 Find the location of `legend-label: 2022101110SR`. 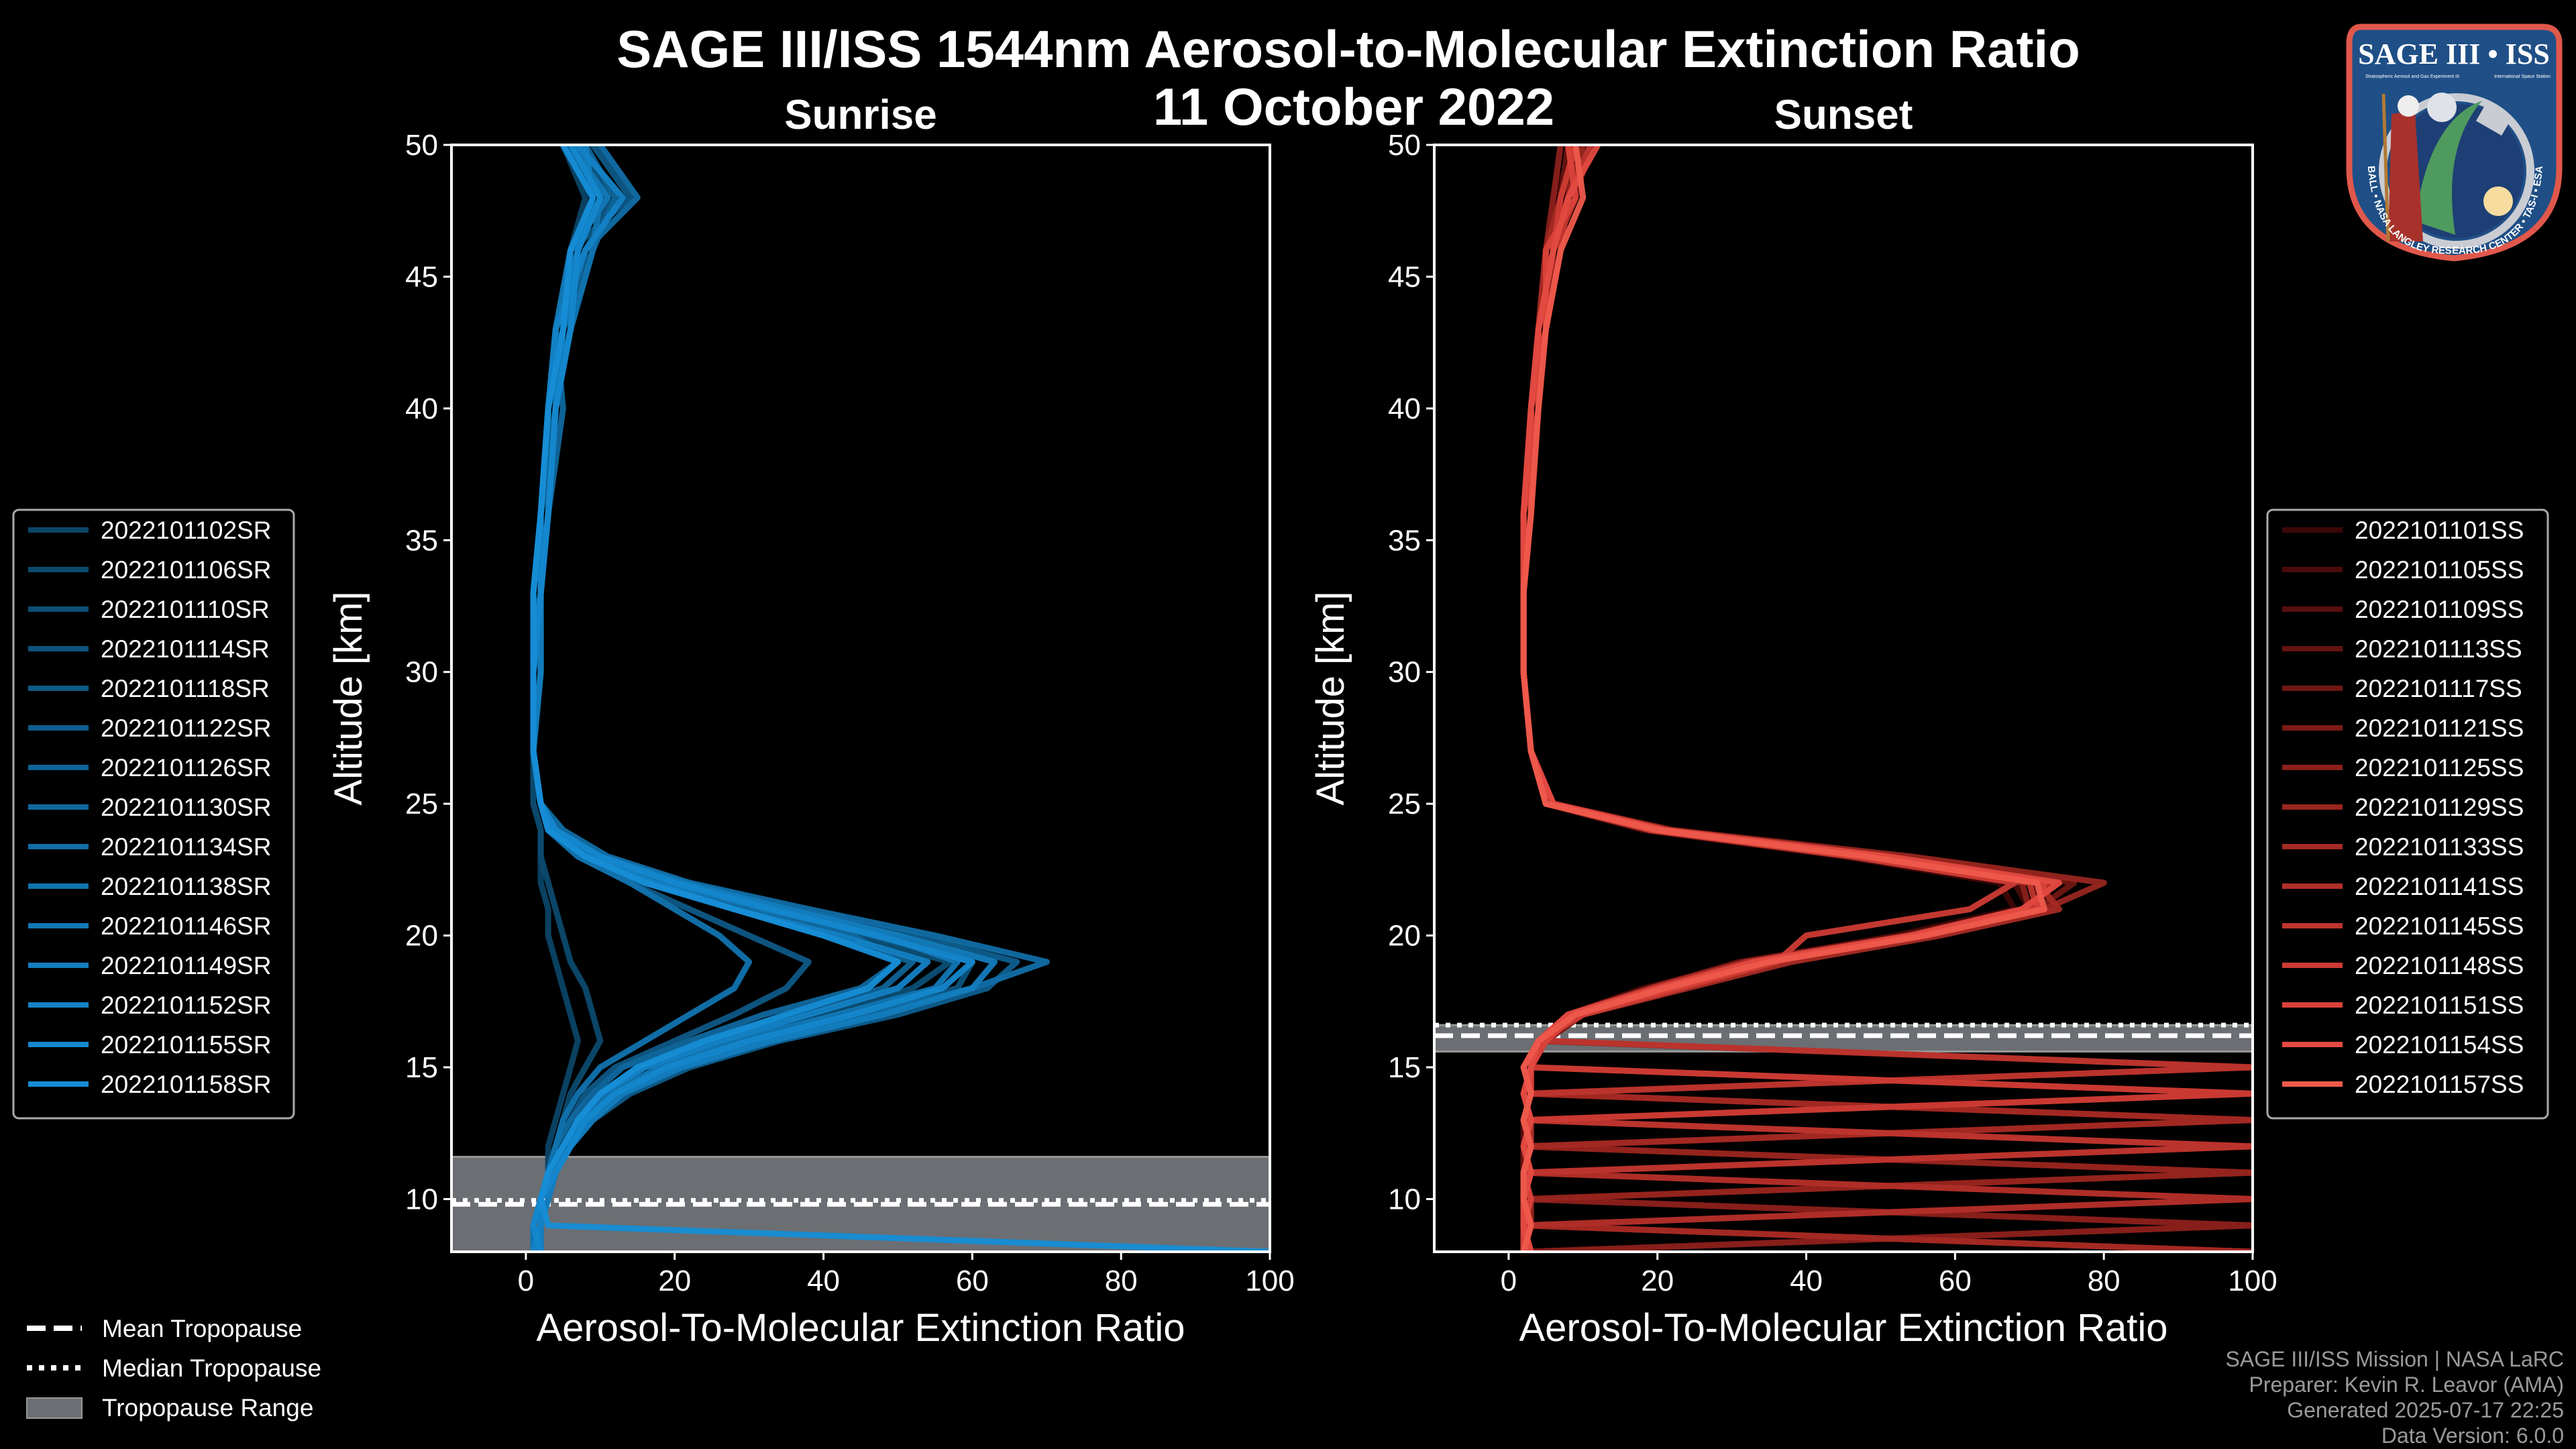

legend-label: 2022101110SR is located at coordinates (185, 609).